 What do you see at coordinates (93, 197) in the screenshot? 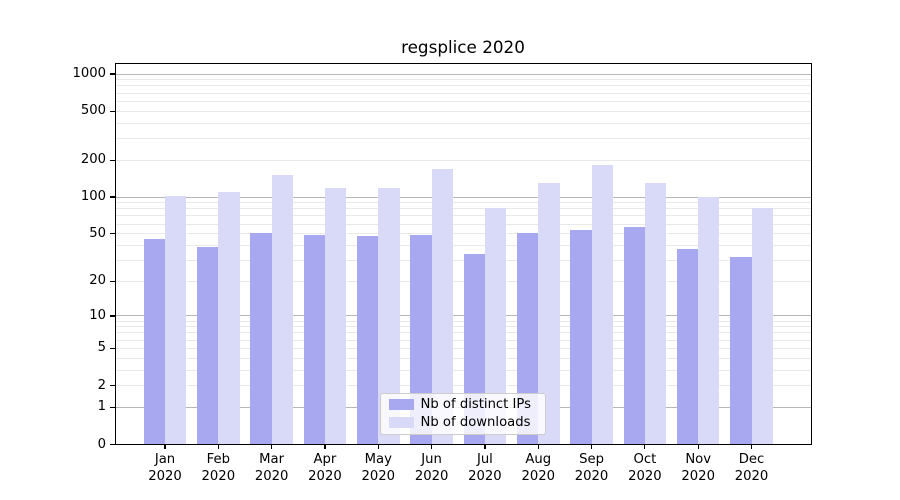
I see `y-tick-label-100: 100` at bounding box center [93, 197].